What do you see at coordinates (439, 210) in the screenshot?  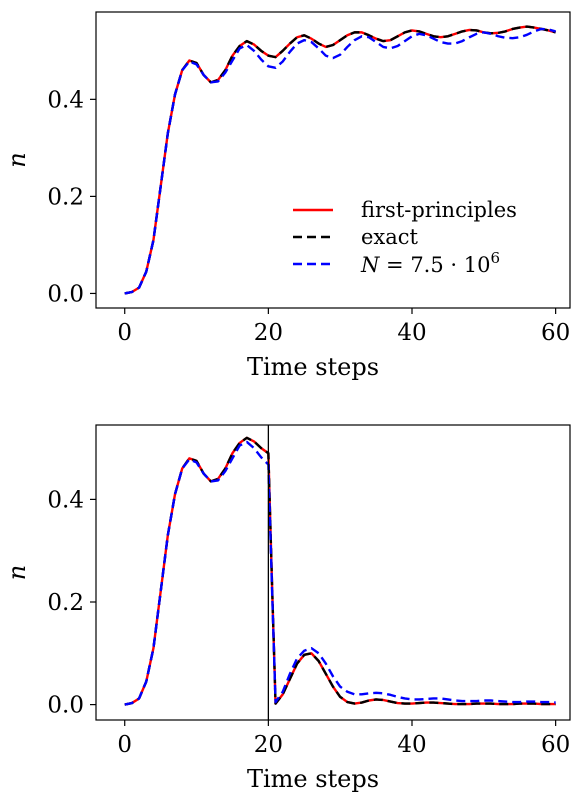 I see `legend-label-first-principles: first-principles` at bounding box center [439, 210].